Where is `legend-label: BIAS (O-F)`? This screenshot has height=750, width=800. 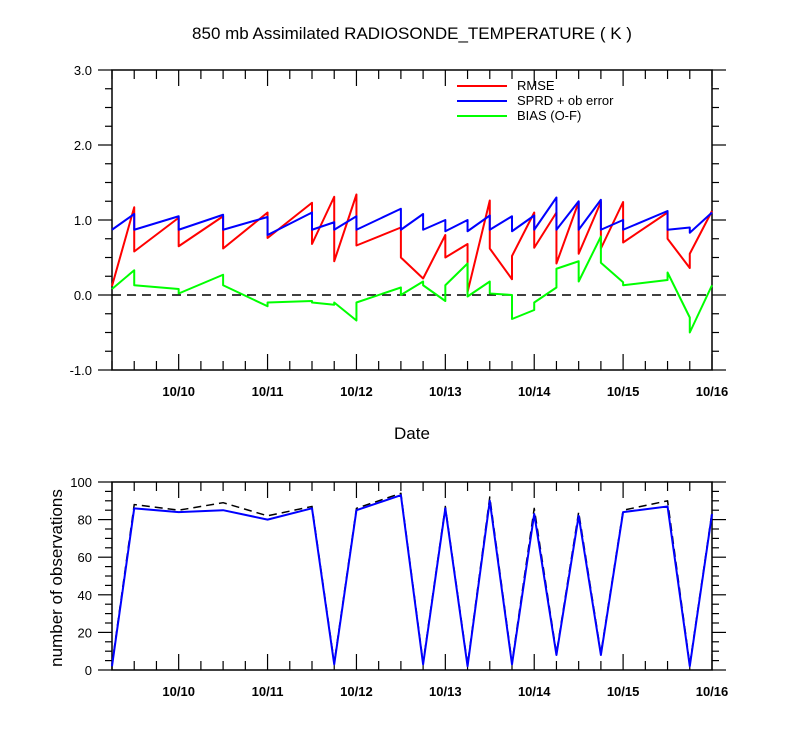 legend-label: BIAS (O-F) is located at coordinates (549, 115).